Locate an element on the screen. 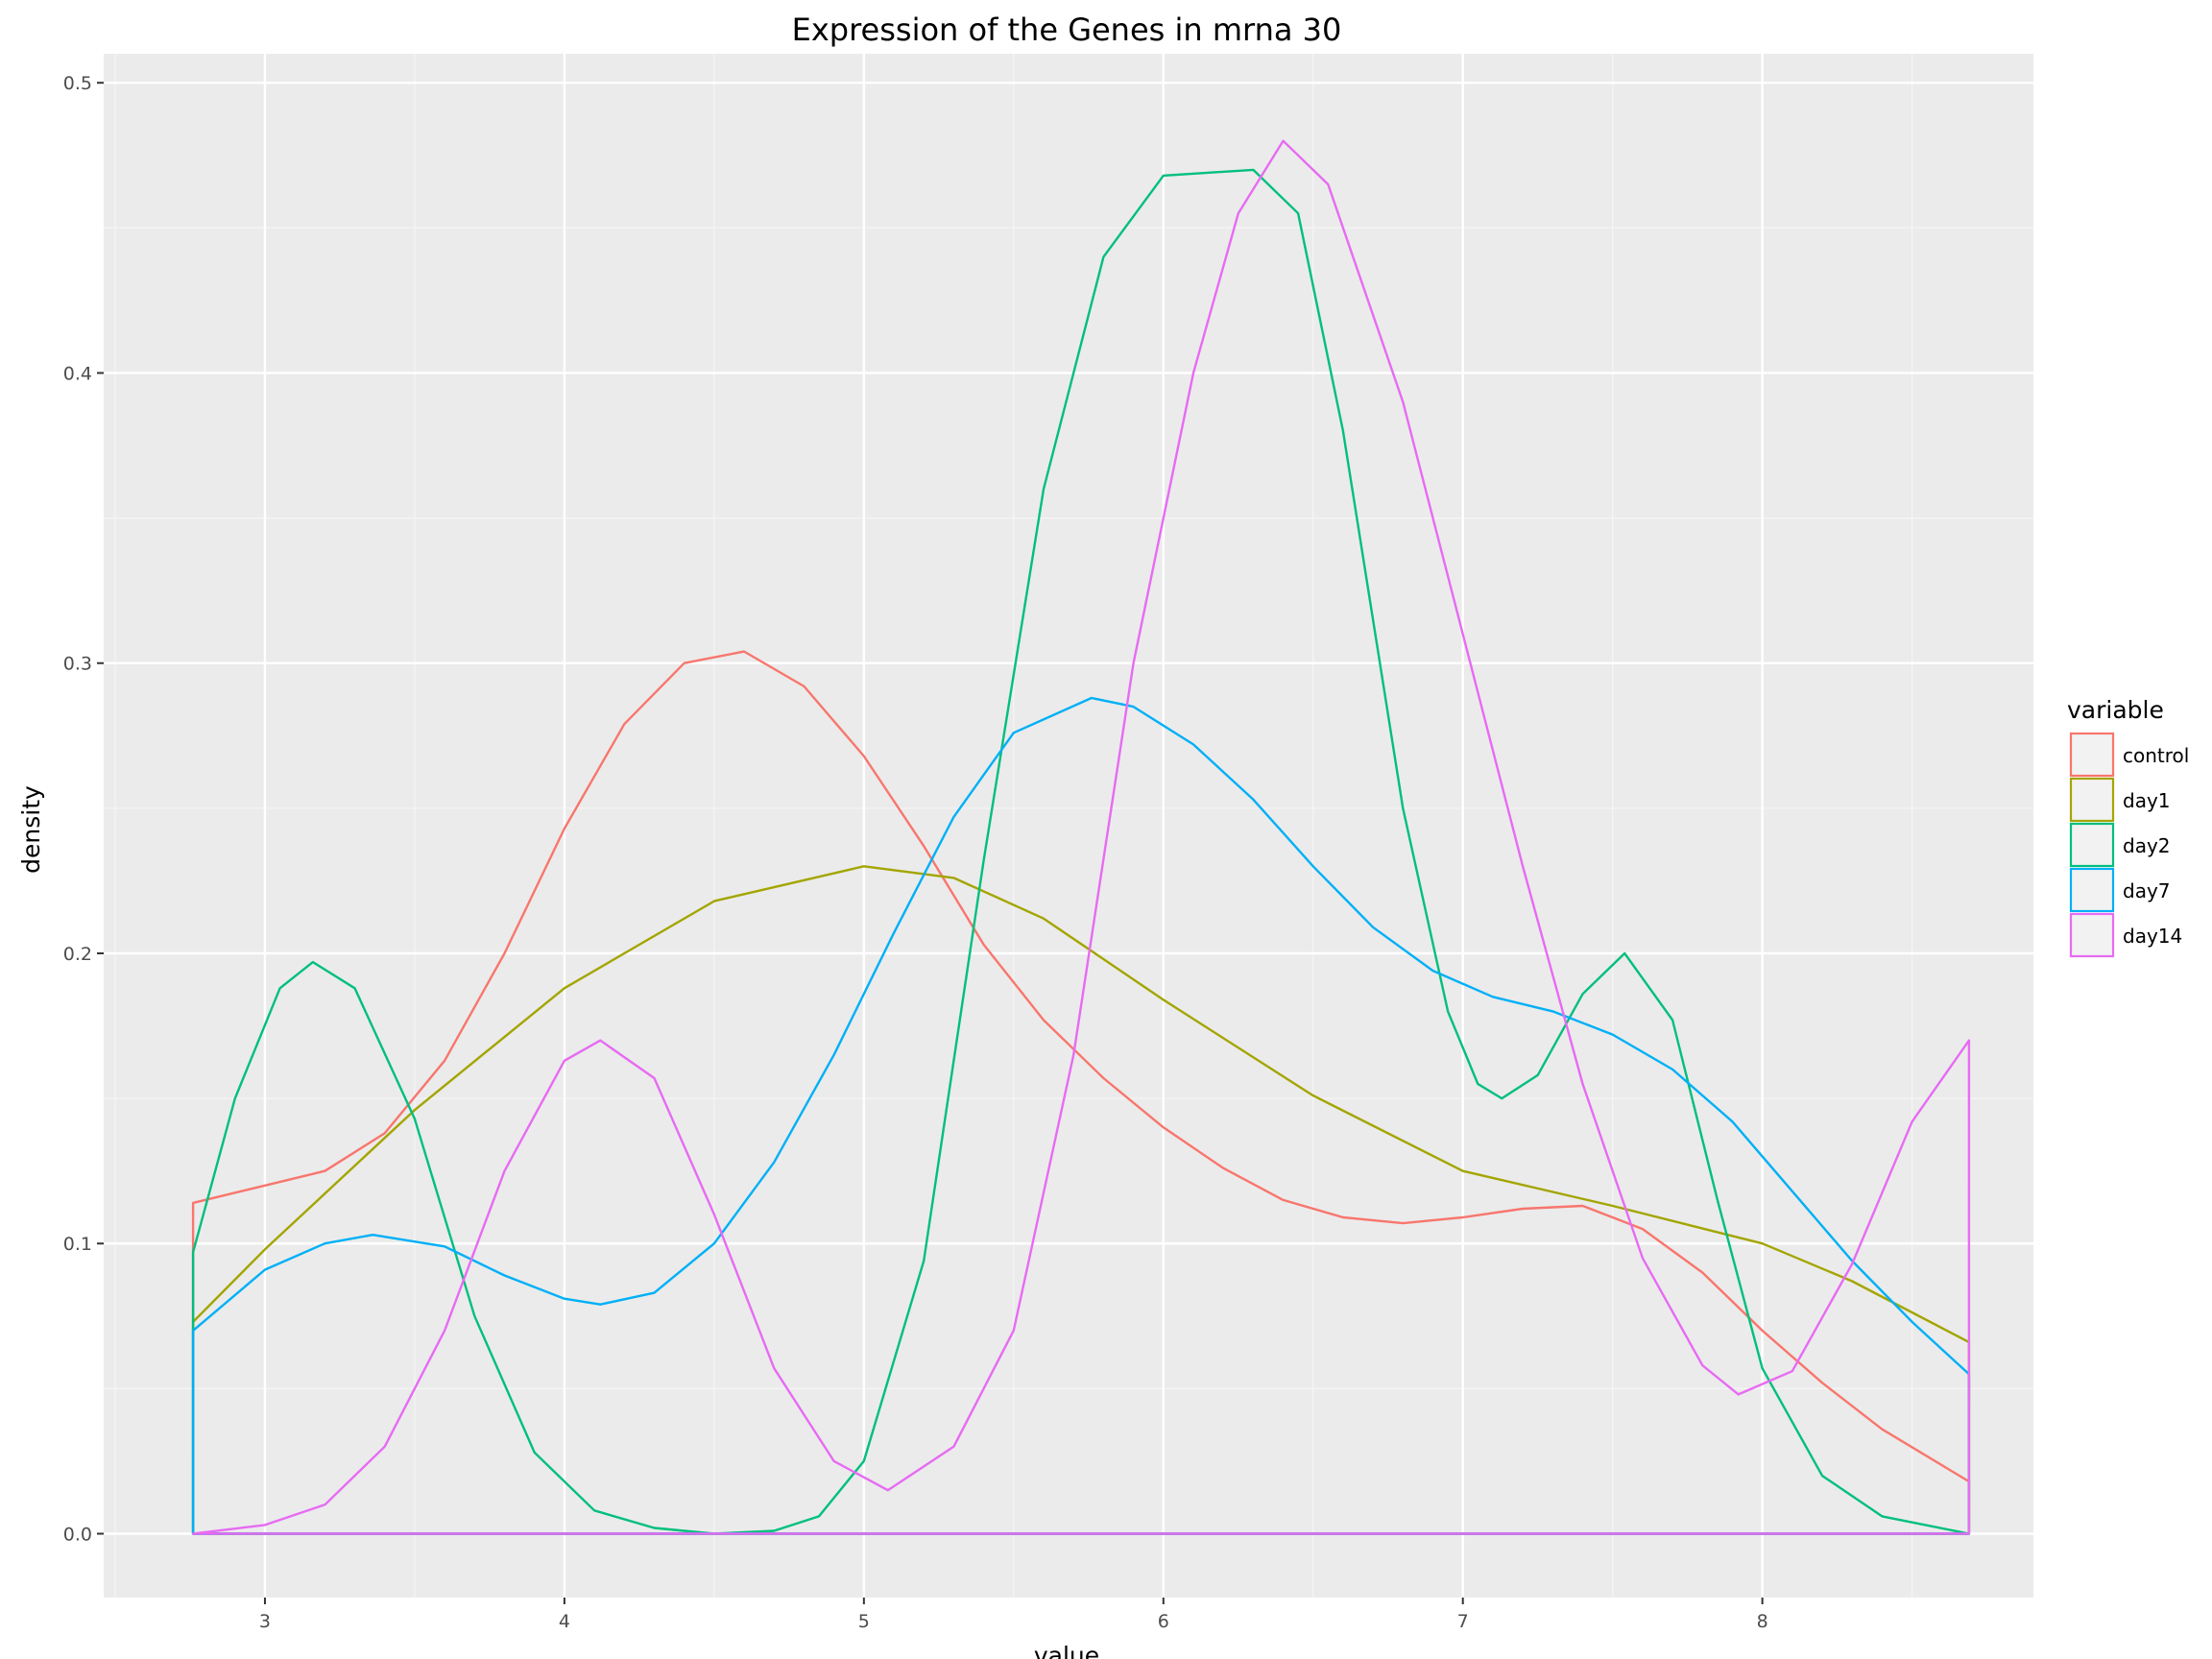 The width and height of the screenshot is (2212, 1659). legend-key-day14 is located at coordinates (2092, 935).